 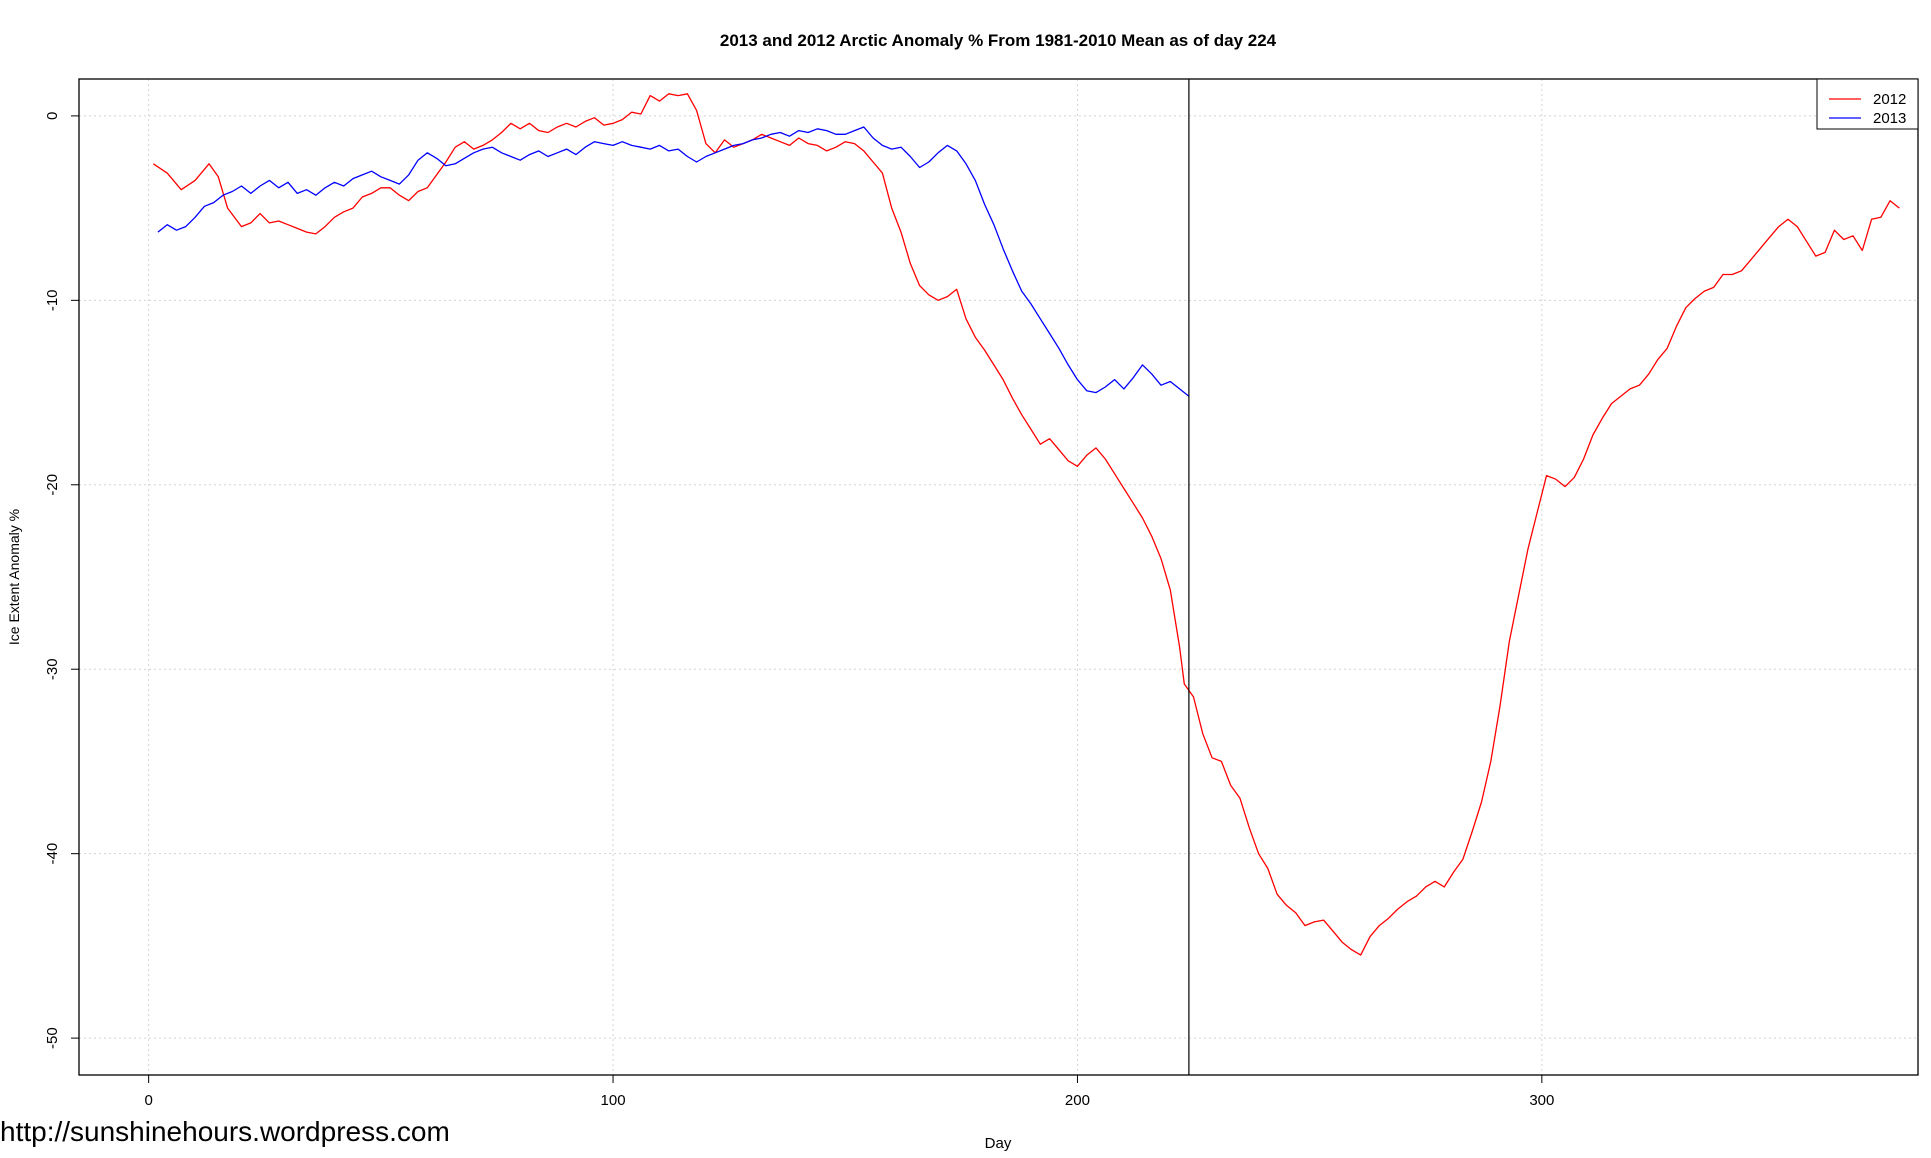 I want to click on legend-label-2012: 2012, so click(x=1889, y=99).